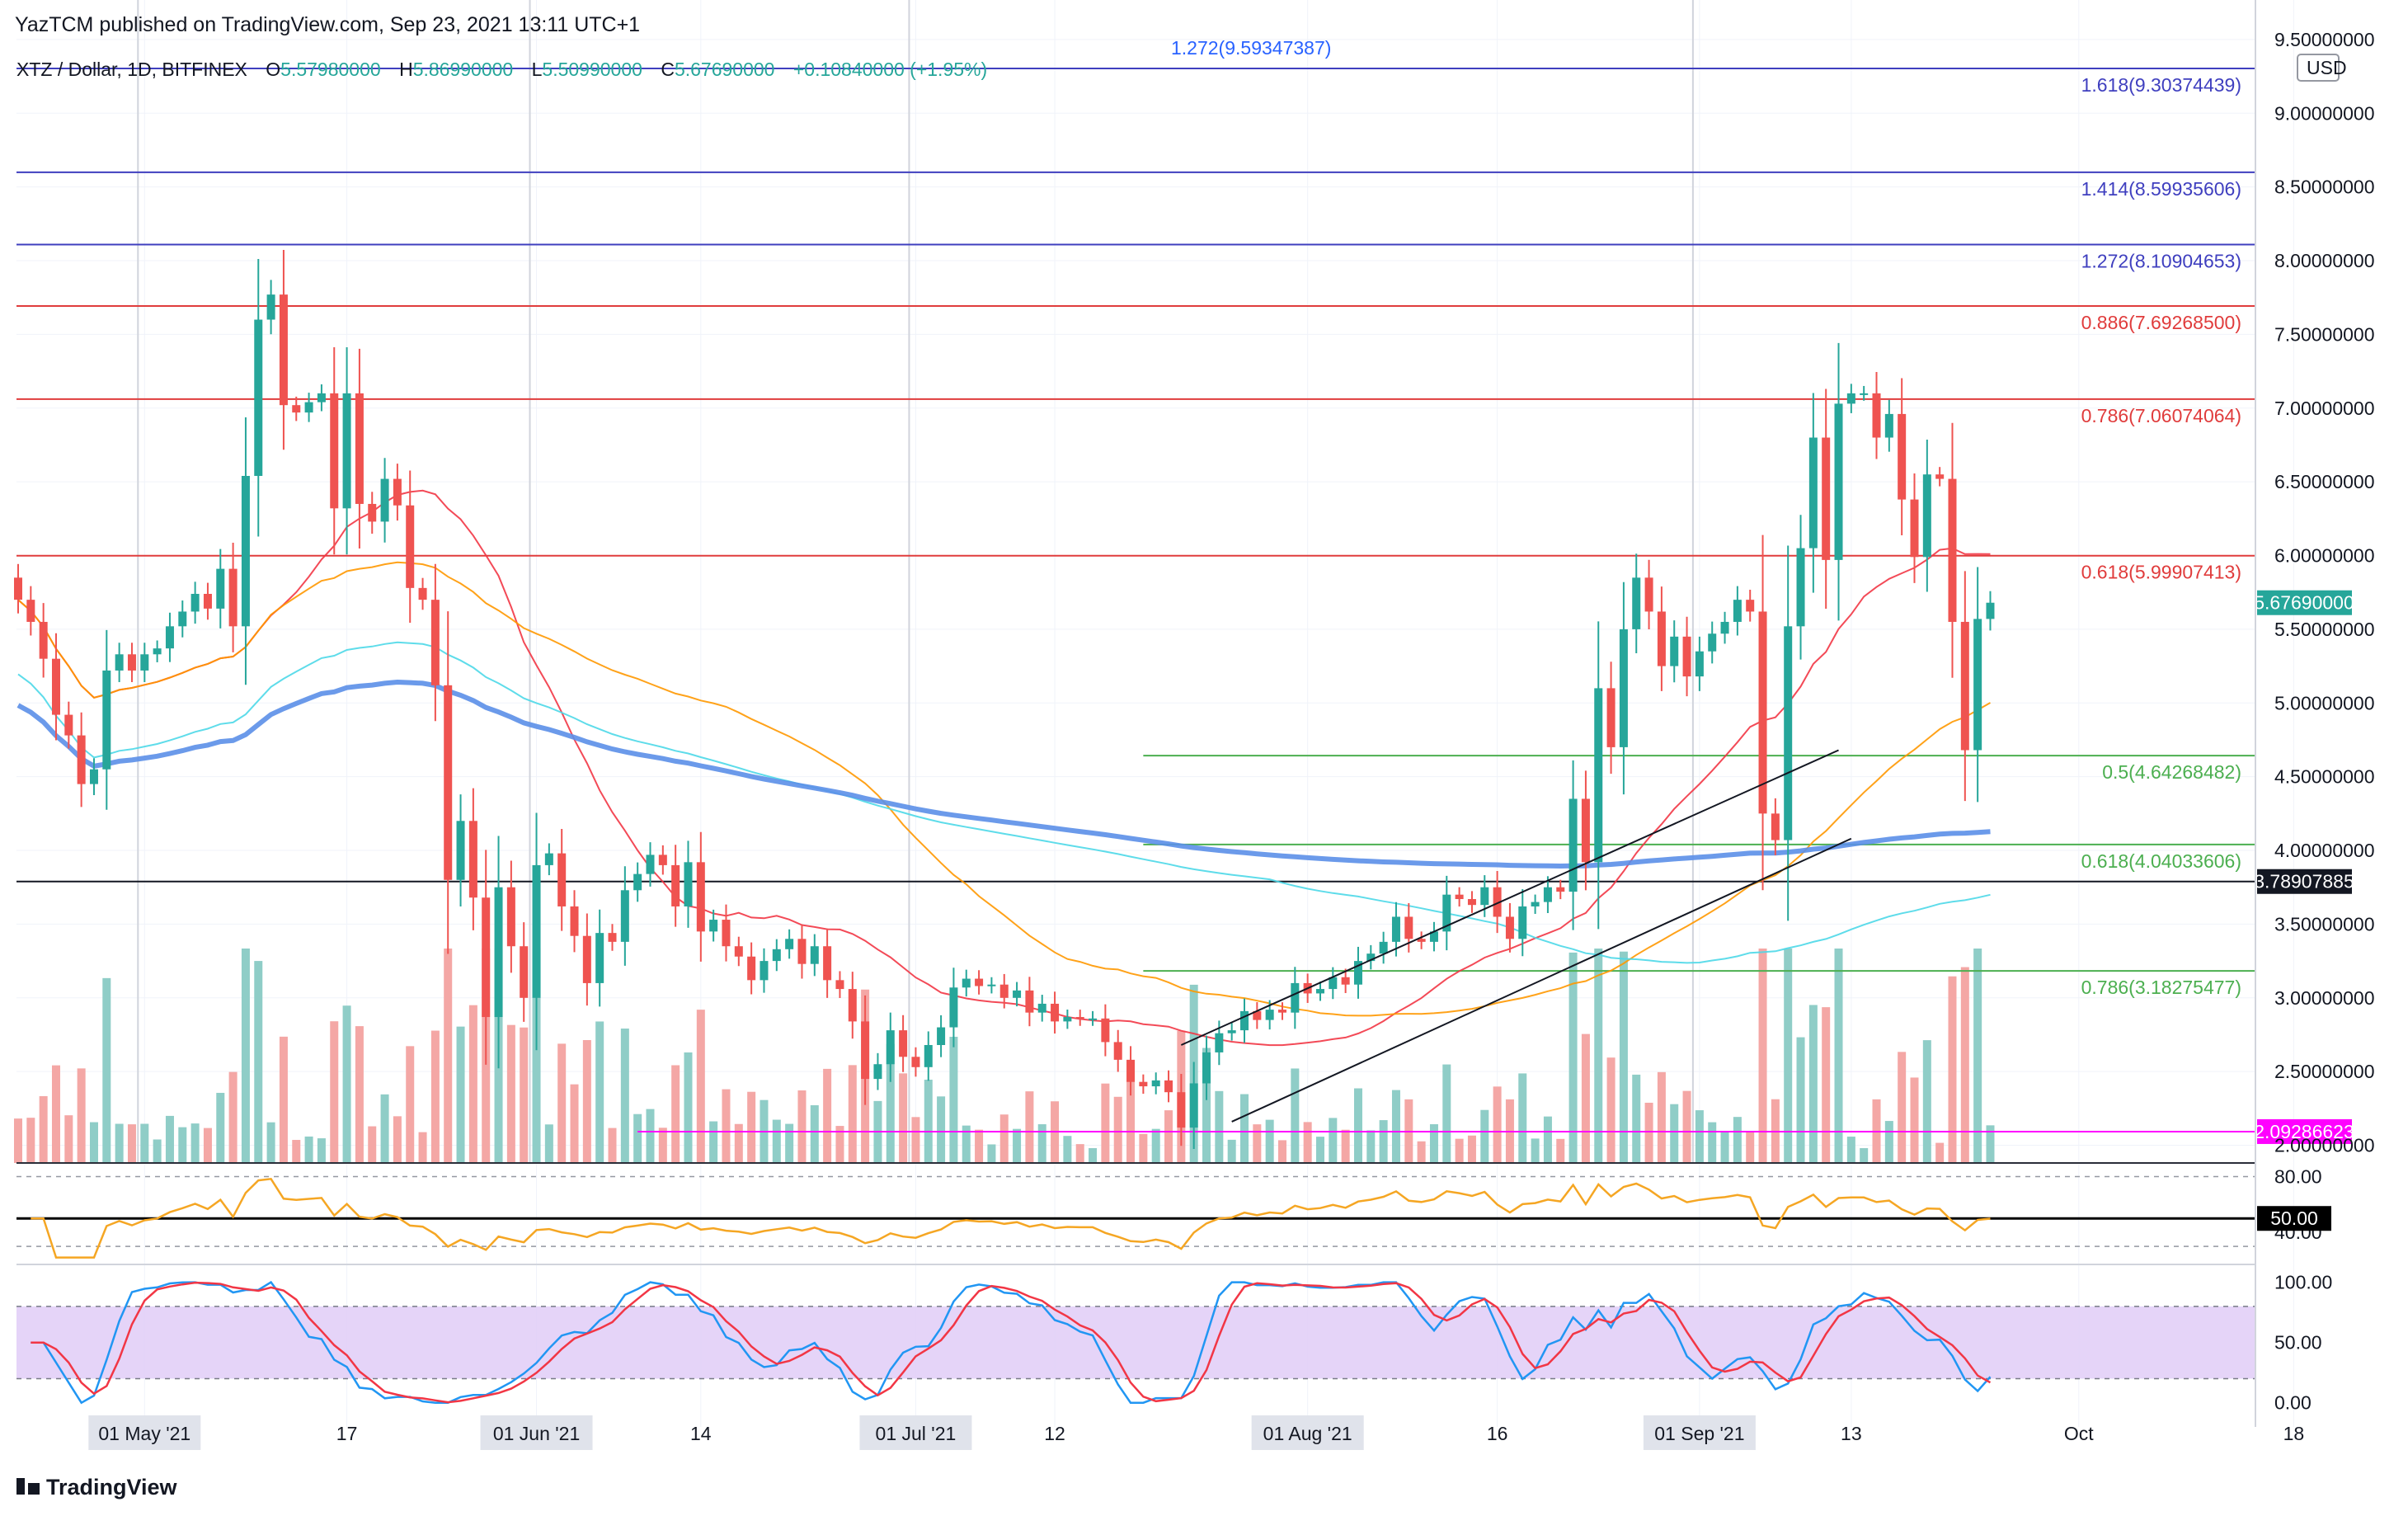 This screenshot has width=2408, height=1516. I want to click on fib-label: 0.786(7.06074064), so click(2161, 416).